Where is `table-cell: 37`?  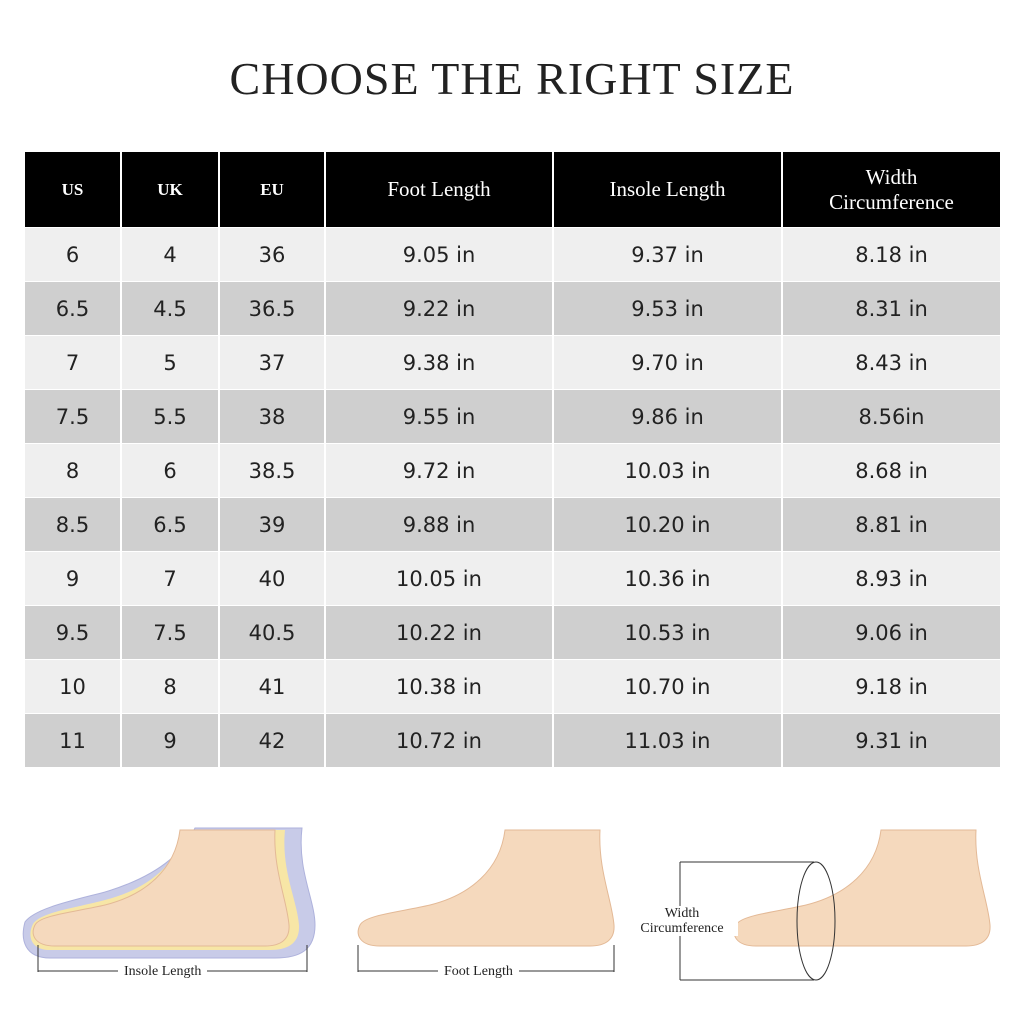 table-cell: 37 is located at coordinates (272, 362).